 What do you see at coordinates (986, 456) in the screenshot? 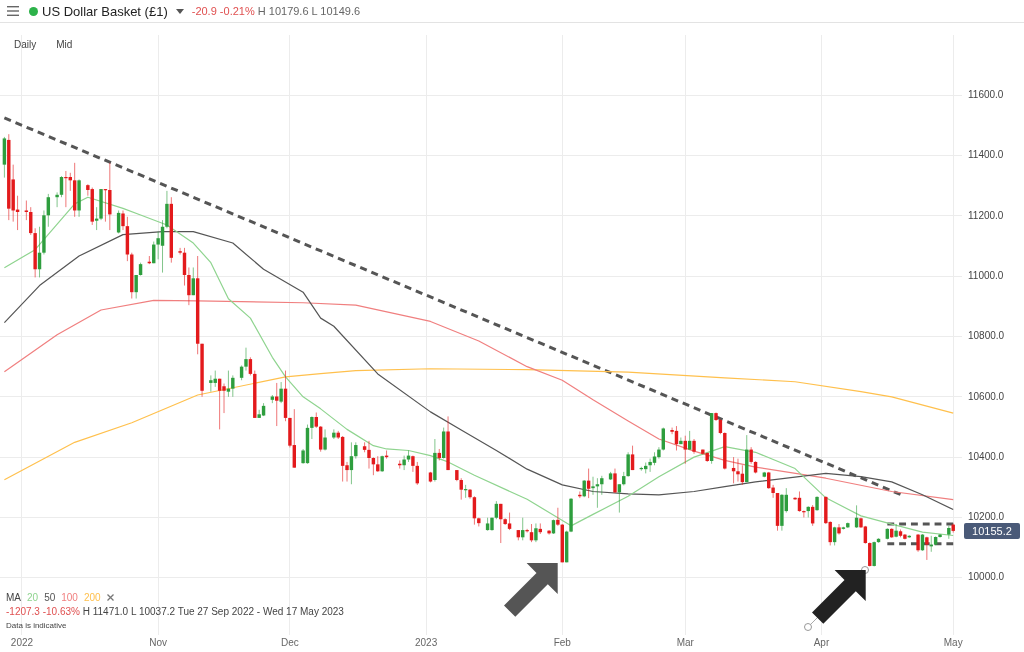
I see `y-tick-label: 10400.0` at bounding box center [986, 456].